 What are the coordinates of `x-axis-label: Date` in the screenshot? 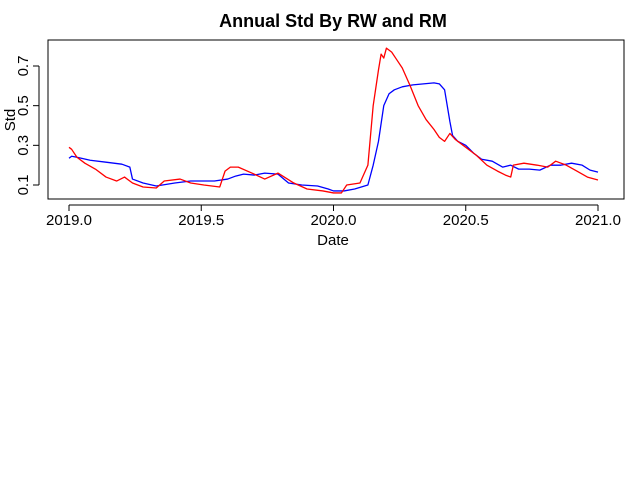 It's located at (333, 240).